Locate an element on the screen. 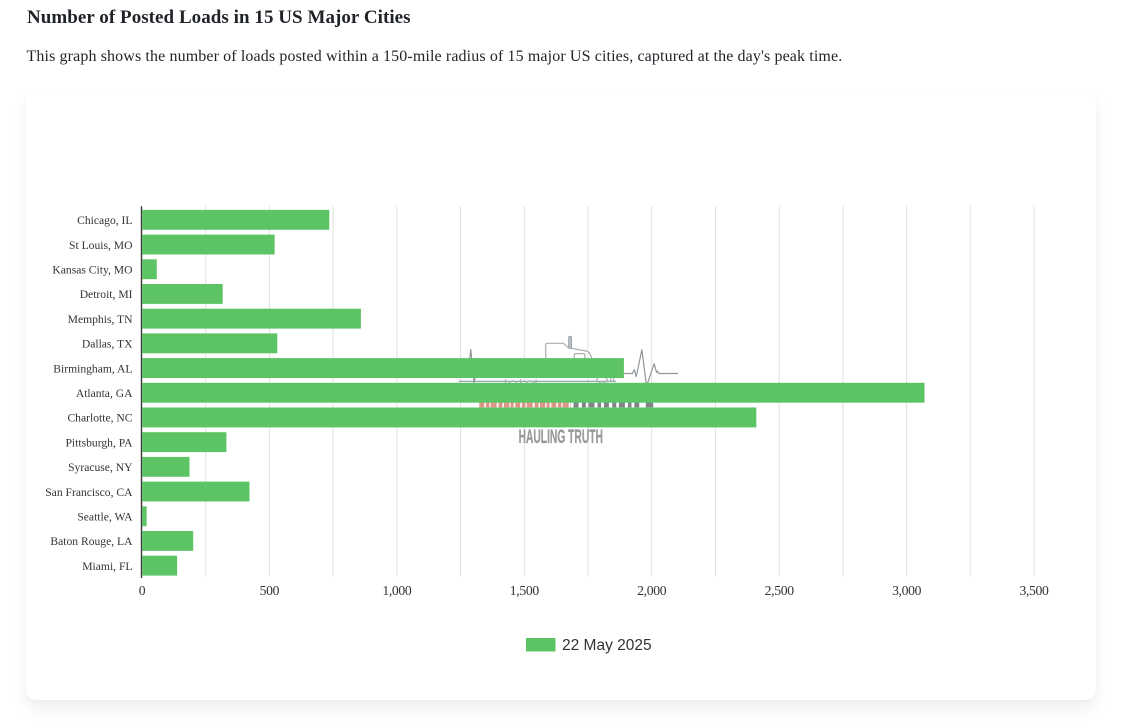 This screenshot has height=728, width=1125. svg-text: HAULING TRUTH is located at coordinates (561, 437).